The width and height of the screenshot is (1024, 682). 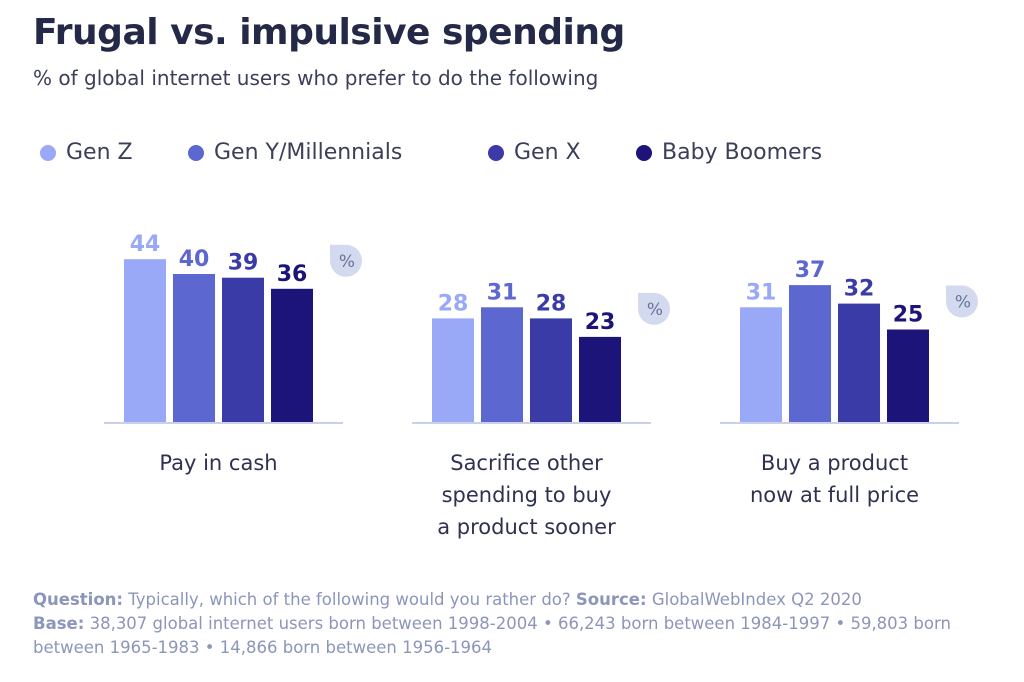 I want to click on data-label: 32, so click(x=859, y=289).